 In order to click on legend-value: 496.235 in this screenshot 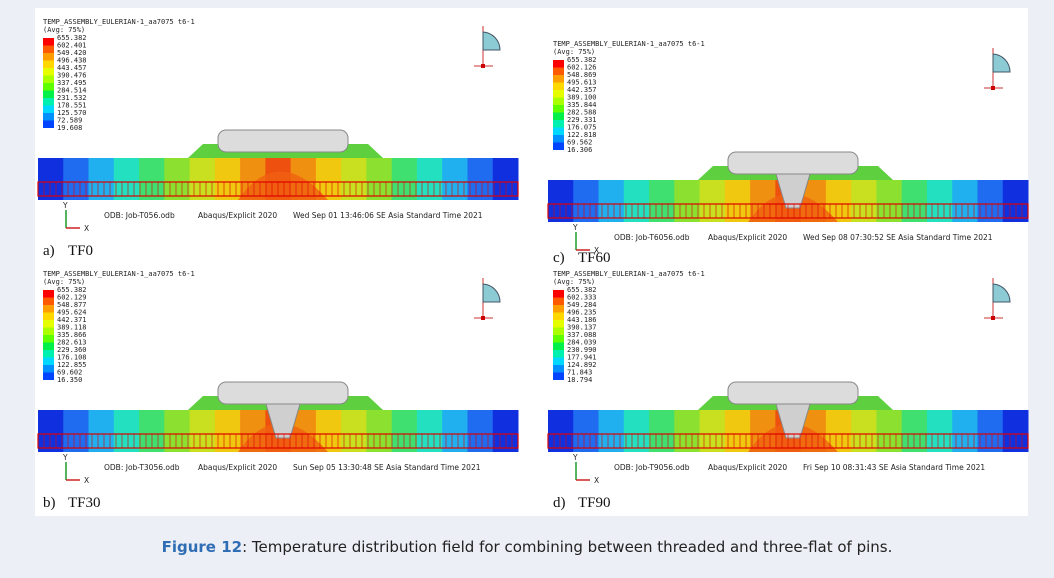, I will do `click(582, 313)`.